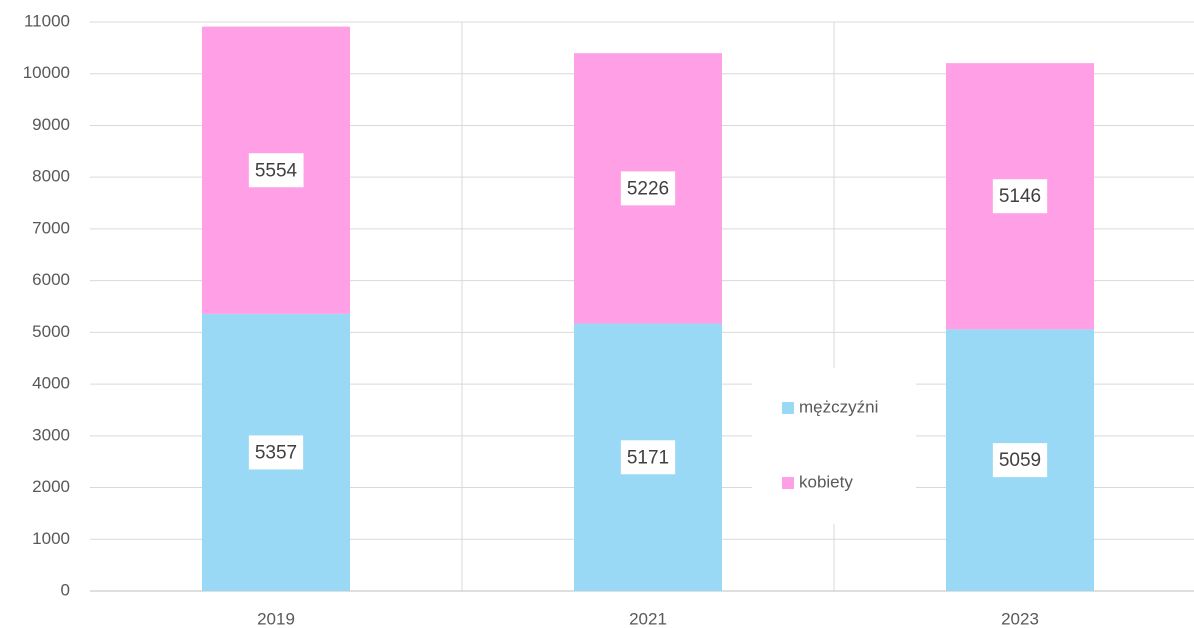 This screenshot has width=1194, height=628. I want to click on y-tick-label: 5000, so click(51, 331).